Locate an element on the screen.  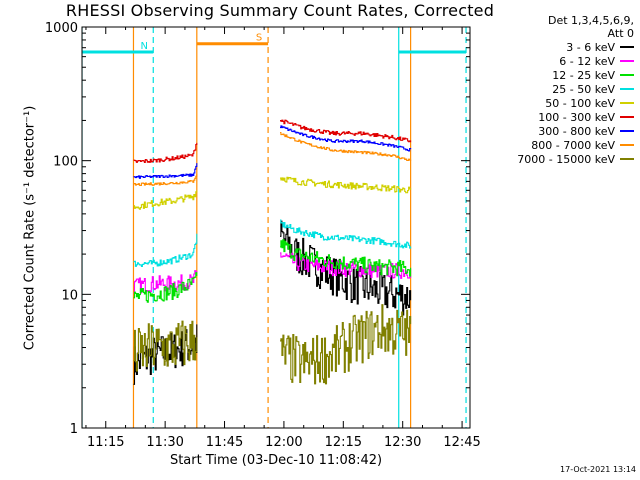
legend-item-8: 7000 - 15000 keV is located at coordinates (554, 159).